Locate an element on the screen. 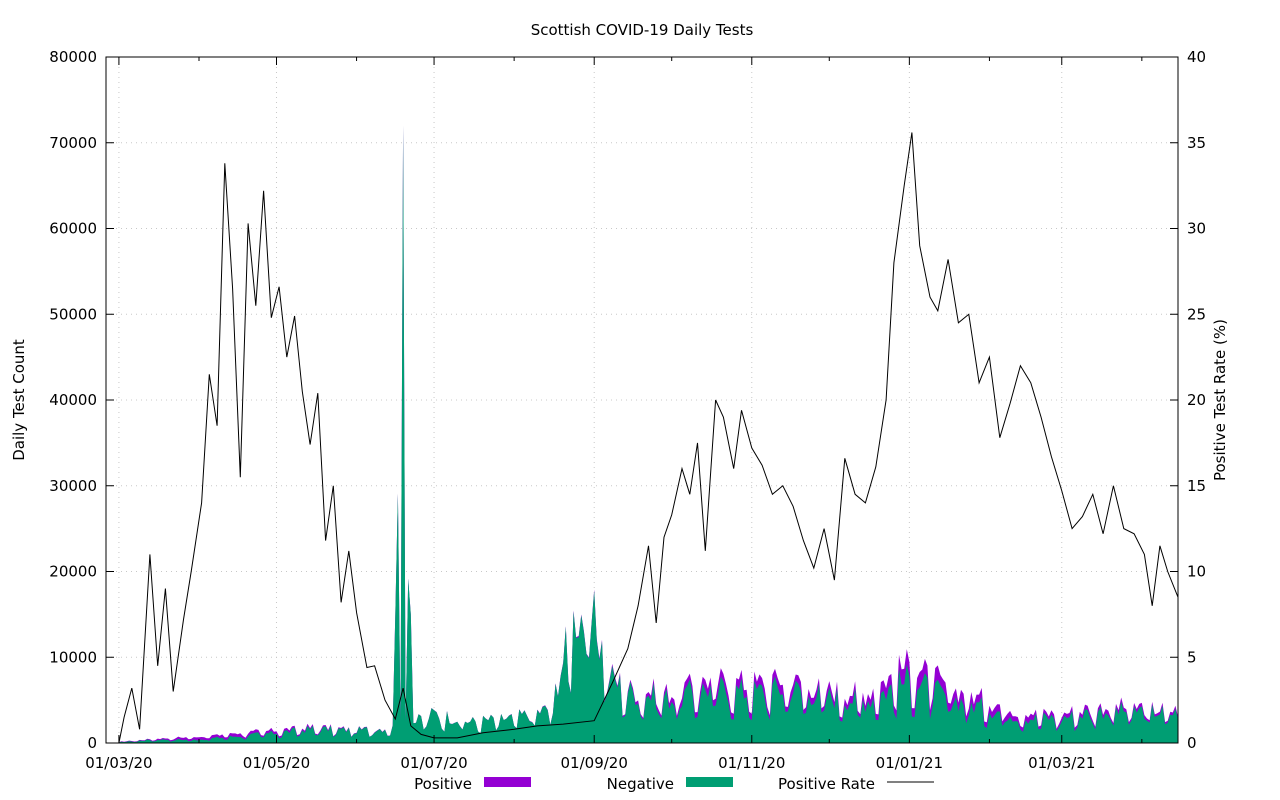 This screenshot has height=800, width=1280. y-tick-label: 0 is located at coordinates (92, 743).